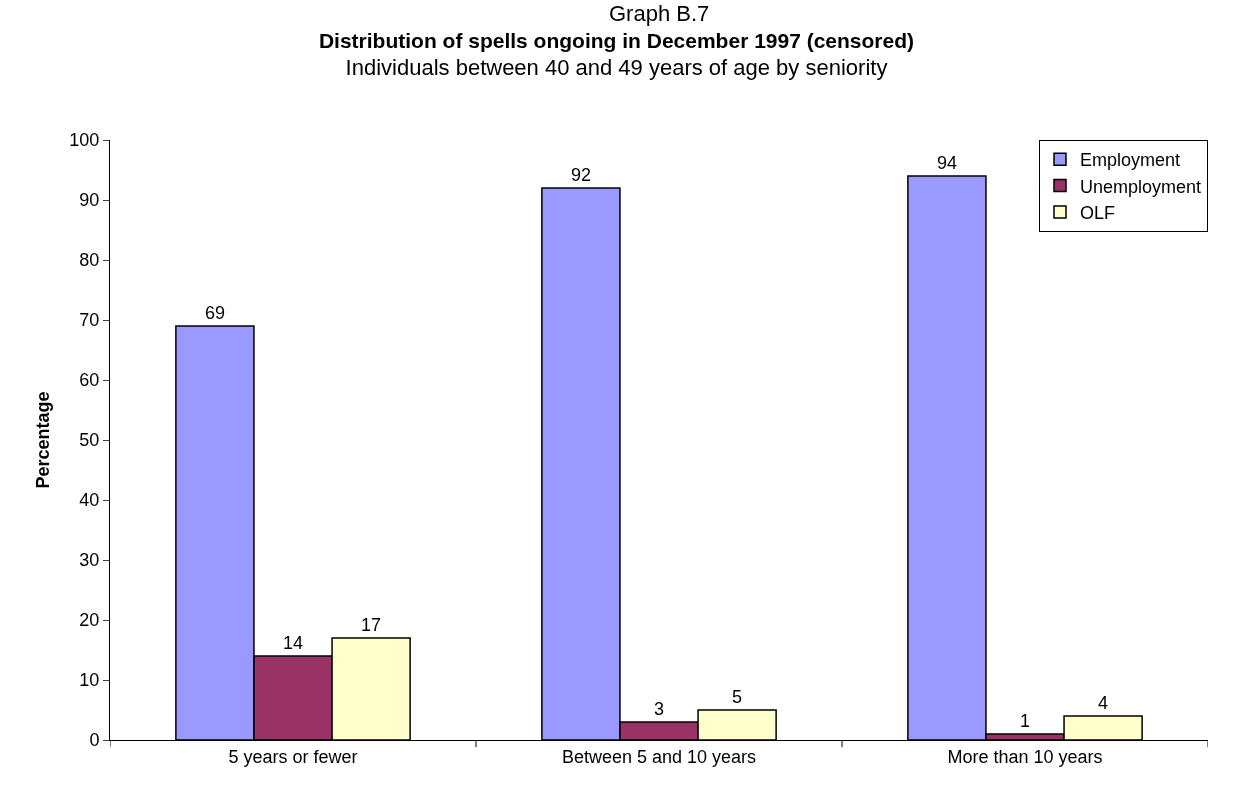 The image size is (1233, 795). I want to click on text: Graph B.7, so click(659, 13).